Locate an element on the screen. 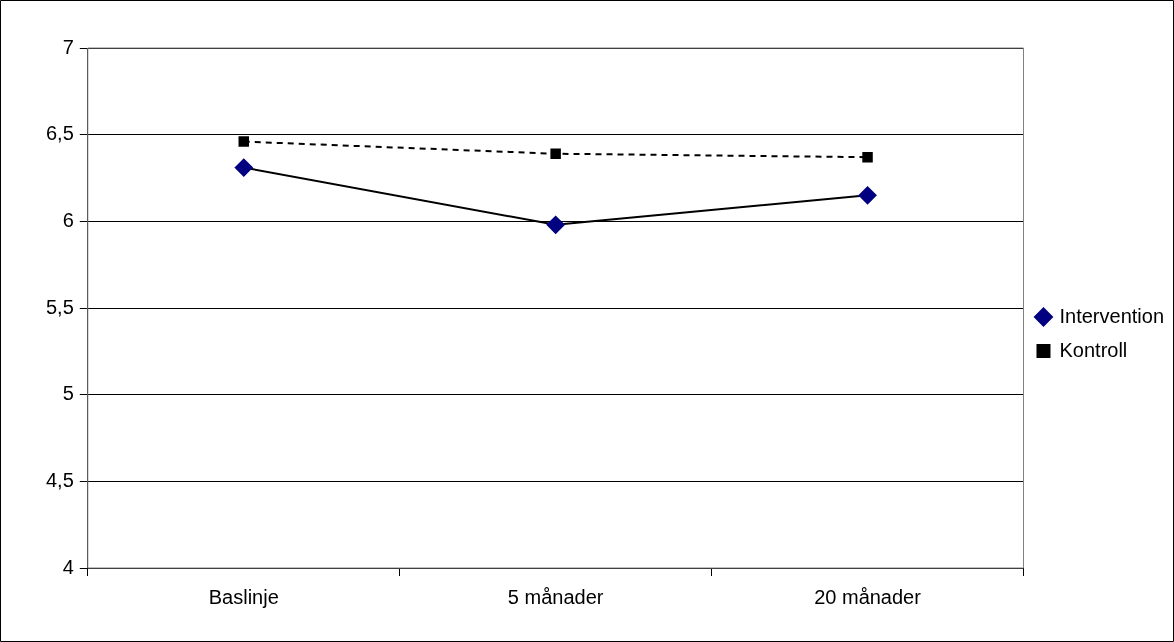 This screenshot has height=642, width=1174. y-tick-label: 5,5 is located at coordinates (59, 306).